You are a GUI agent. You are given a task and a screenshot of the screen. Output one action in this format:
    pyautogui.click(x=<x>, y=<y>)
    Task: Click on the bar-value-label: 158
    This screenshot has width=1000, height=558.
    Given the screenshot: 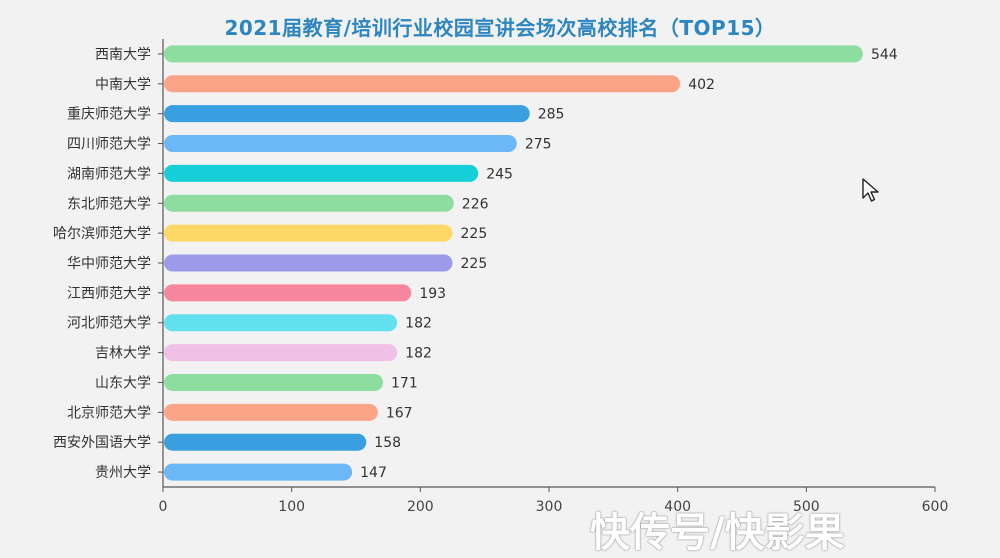 What is the action you would take?
    pyautogui.click(x=387, y=443)
    